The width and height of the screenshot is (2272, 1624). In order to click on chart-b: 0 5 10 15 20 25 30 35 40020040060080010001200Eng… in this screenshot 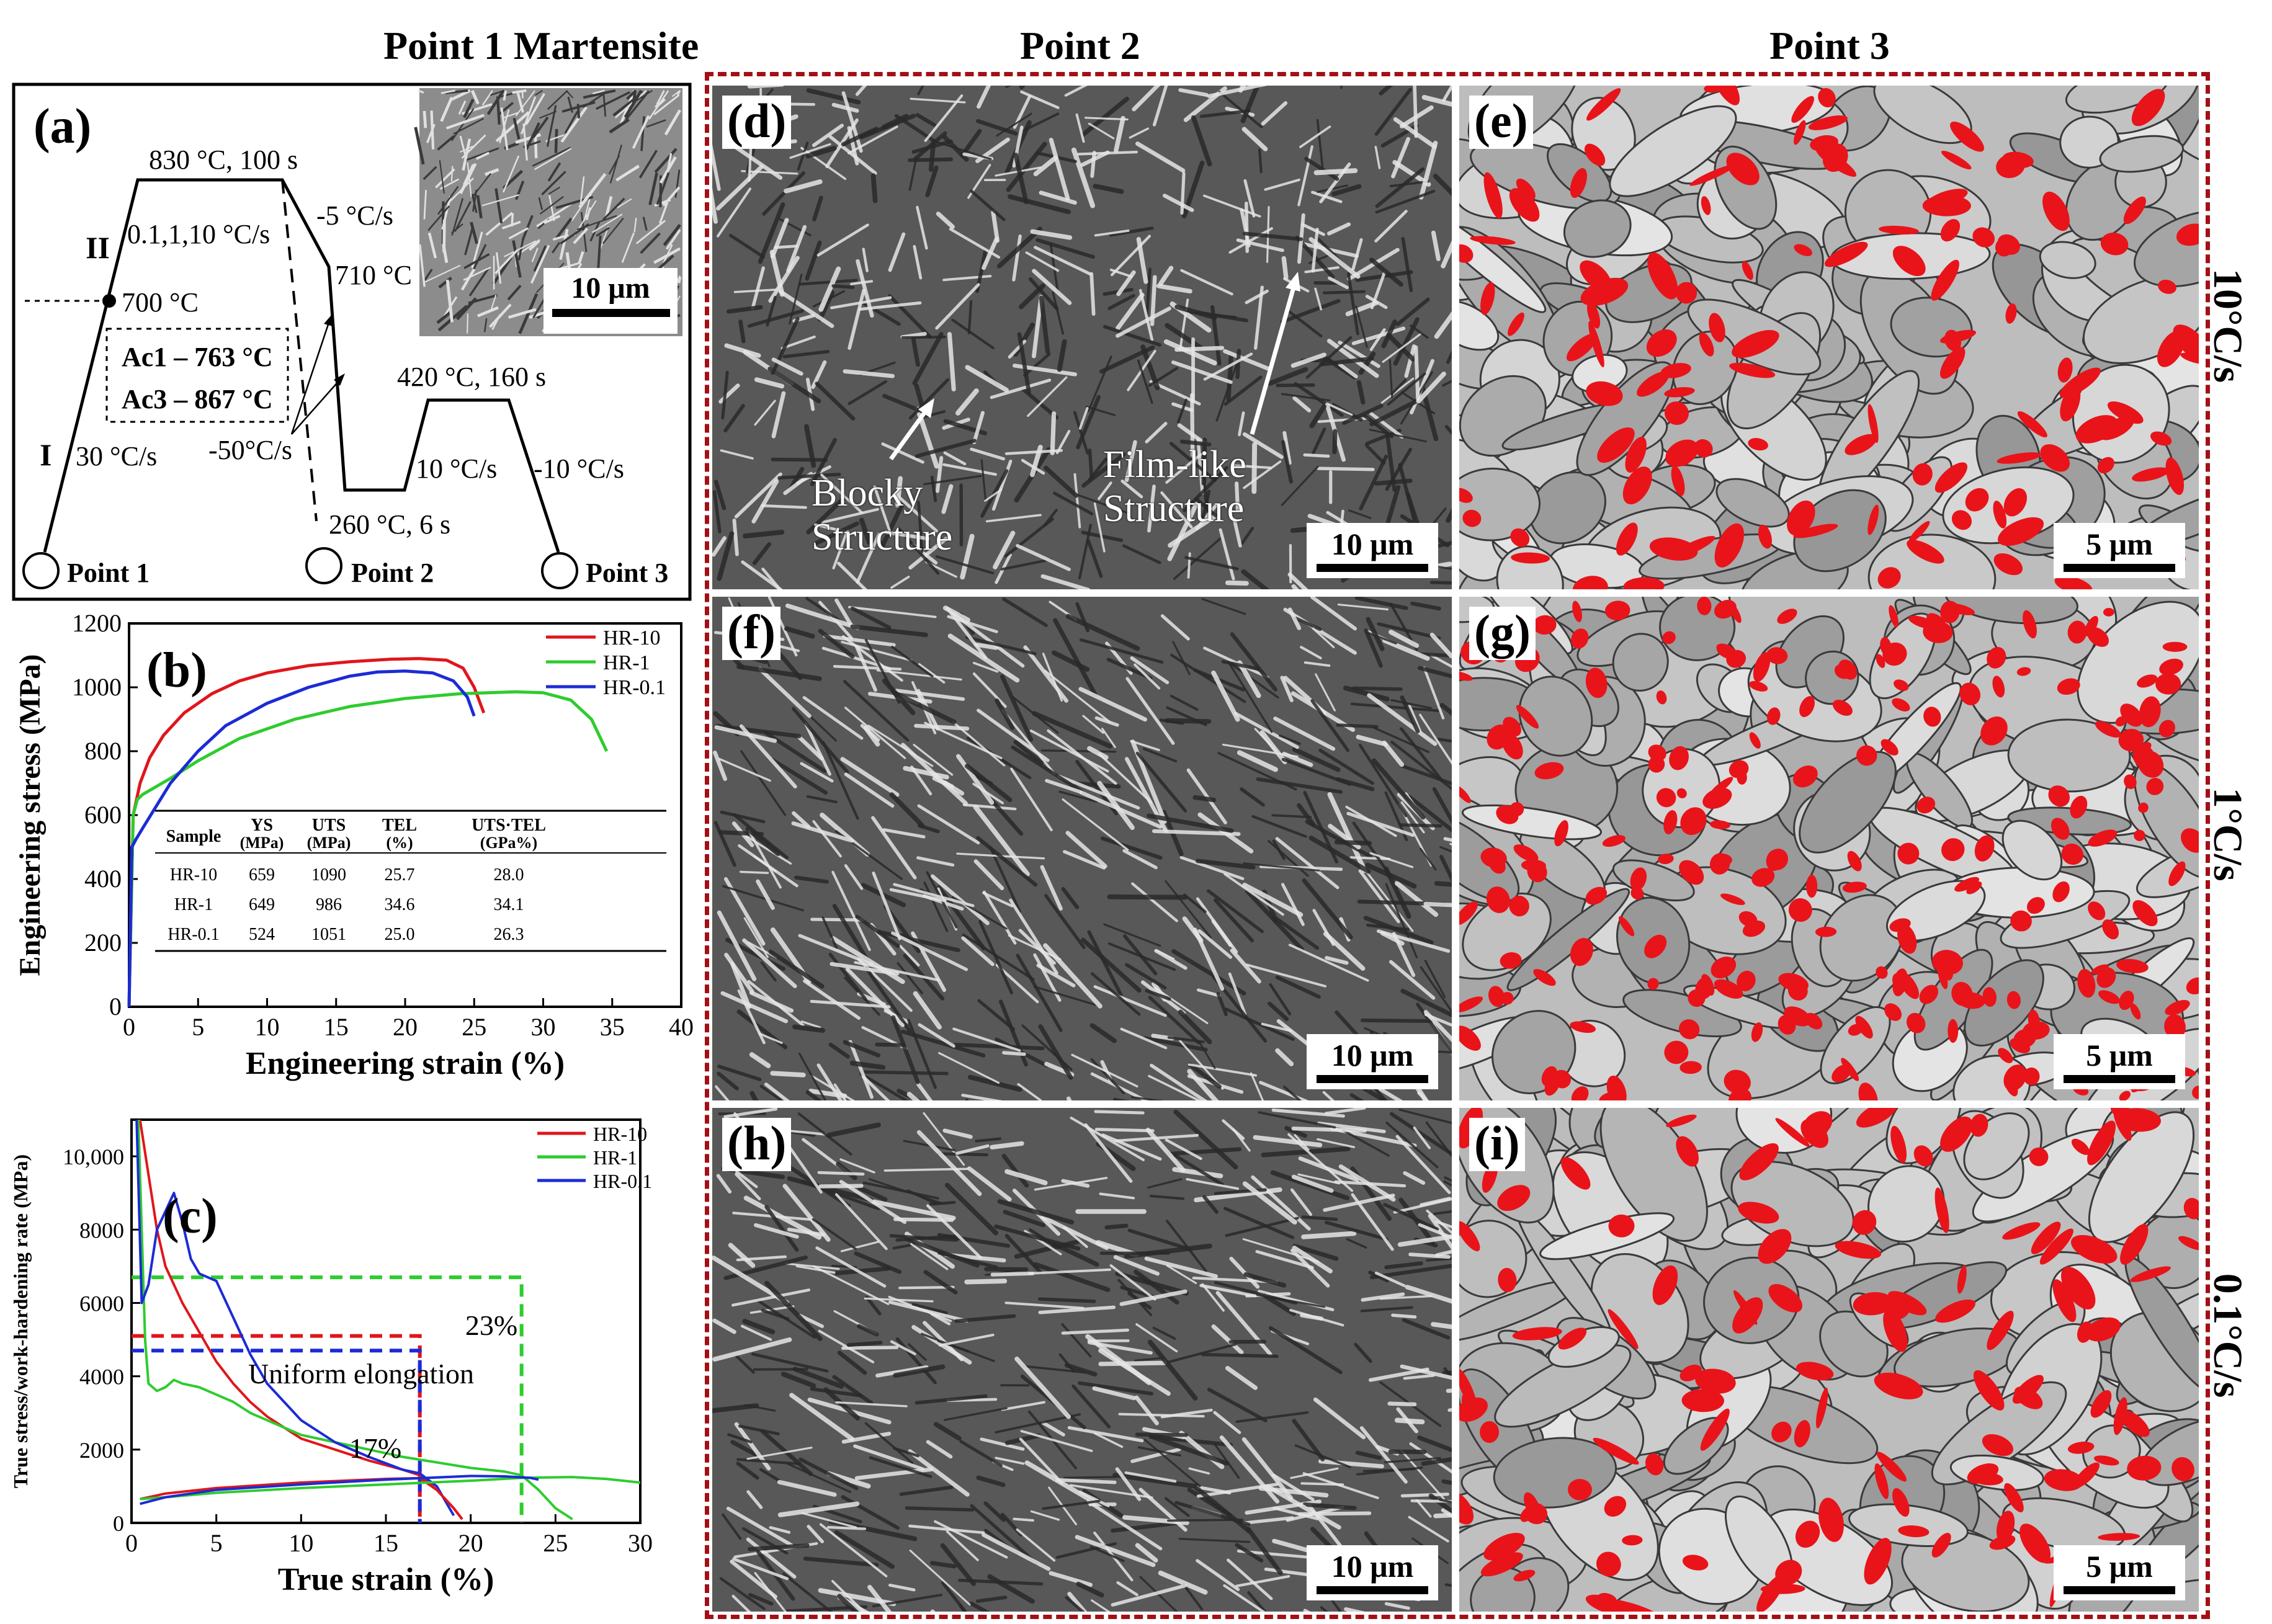, I will do `click(354, 845)`.